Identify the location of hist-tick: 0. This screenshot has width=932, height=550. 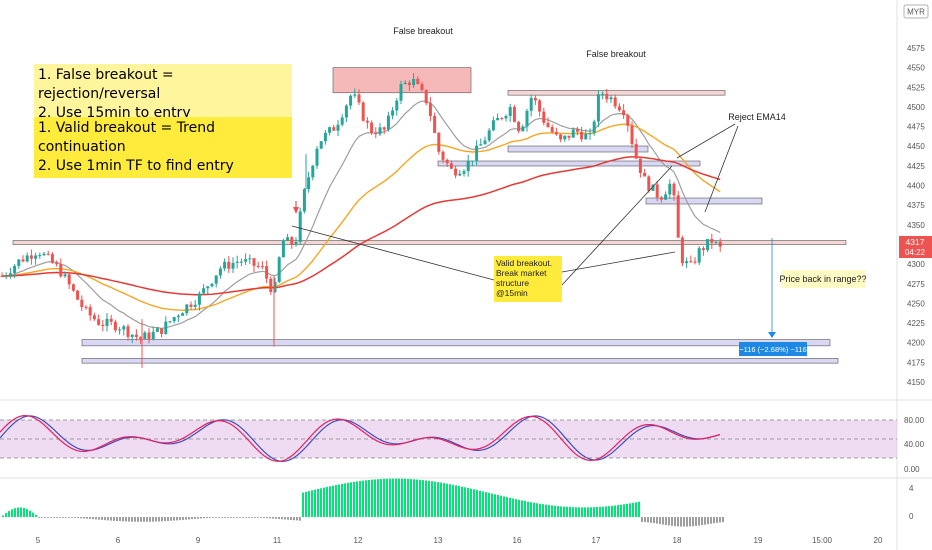
(911, 516).